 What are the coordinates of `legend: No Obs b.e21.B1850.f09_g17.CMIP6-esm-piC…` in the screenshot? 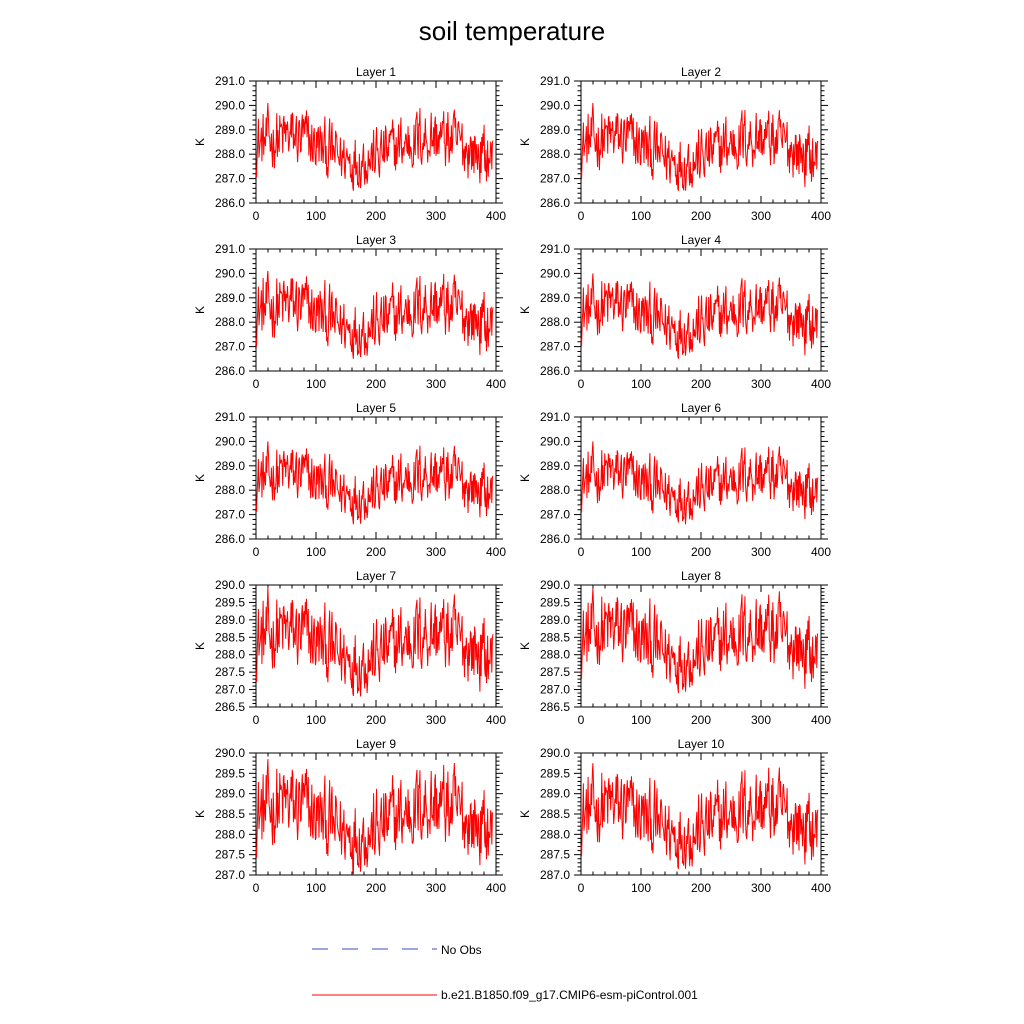 It's located at (505, 972).